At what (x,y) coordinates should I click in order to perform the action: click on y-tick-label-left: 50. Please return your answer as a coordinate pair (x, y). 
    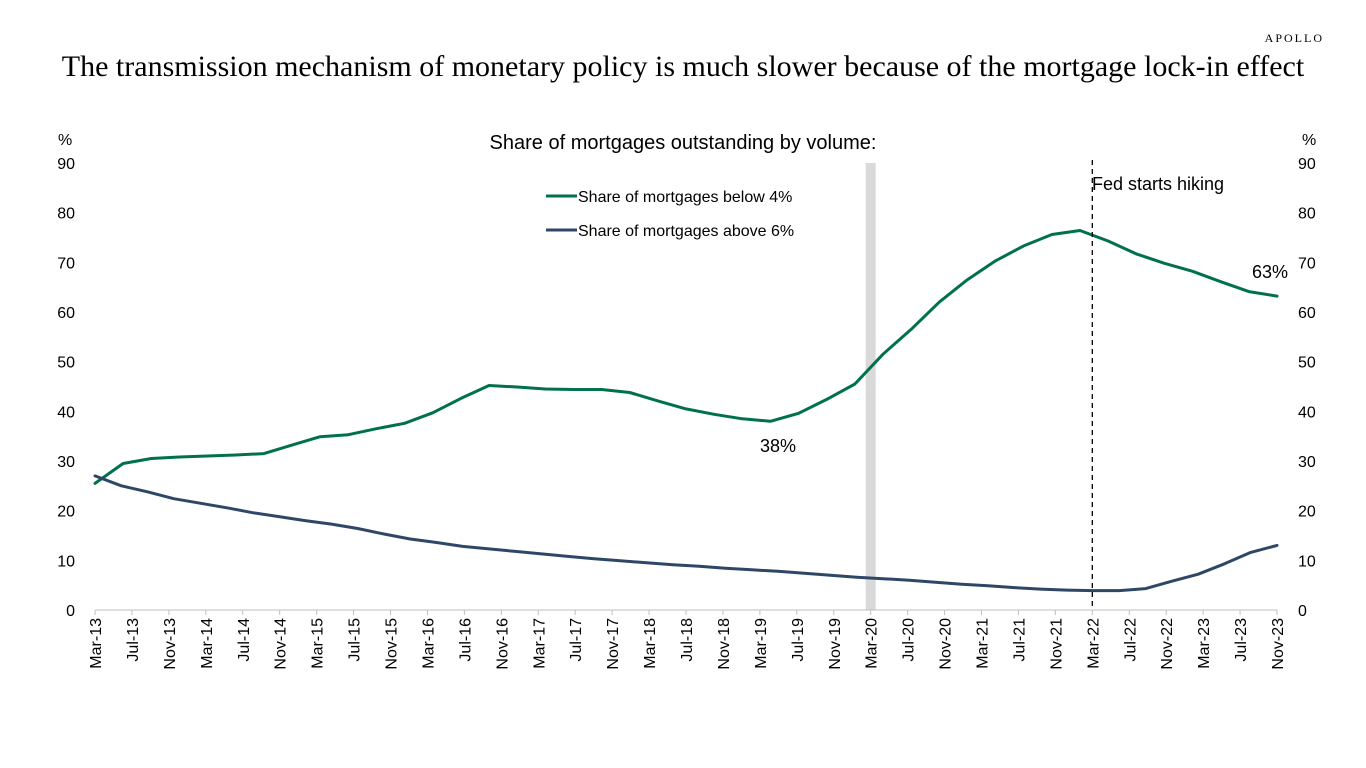
    Looking at the image, I should click on (66, 363).